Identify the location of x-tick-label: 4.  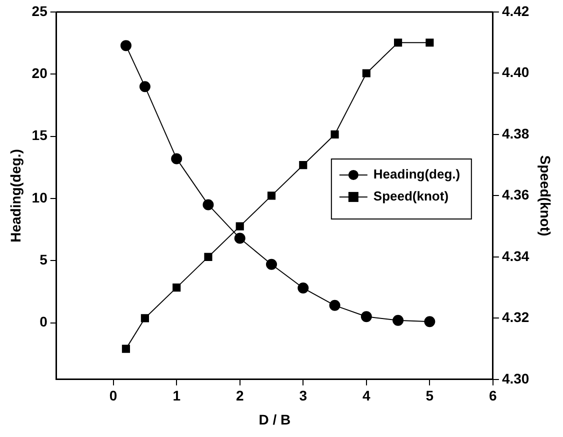
(366, 396).